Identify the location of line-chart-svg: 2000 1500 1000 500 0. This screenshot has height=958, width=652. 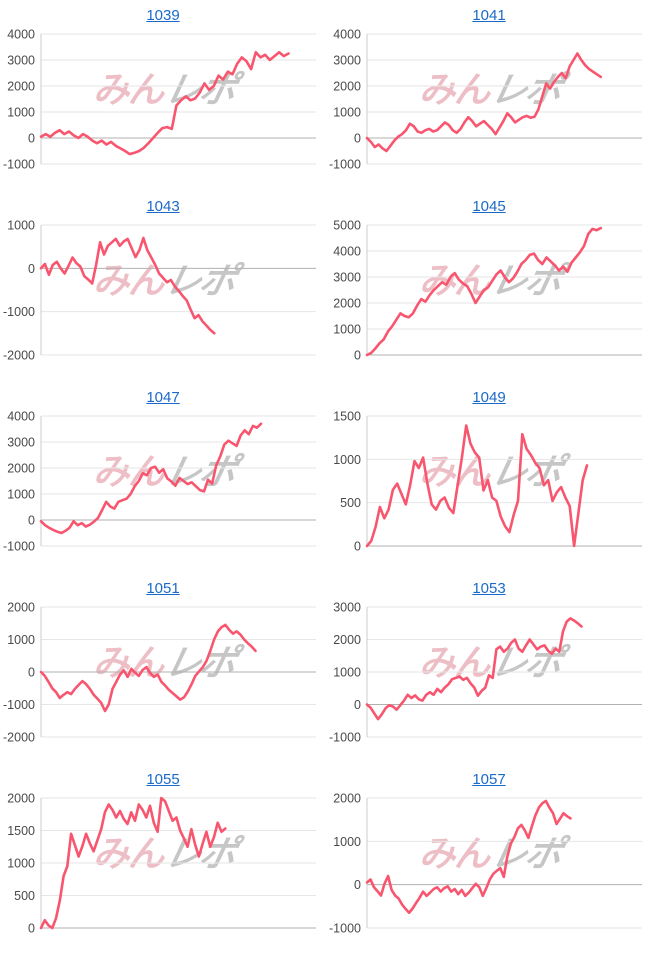
(161, 864).